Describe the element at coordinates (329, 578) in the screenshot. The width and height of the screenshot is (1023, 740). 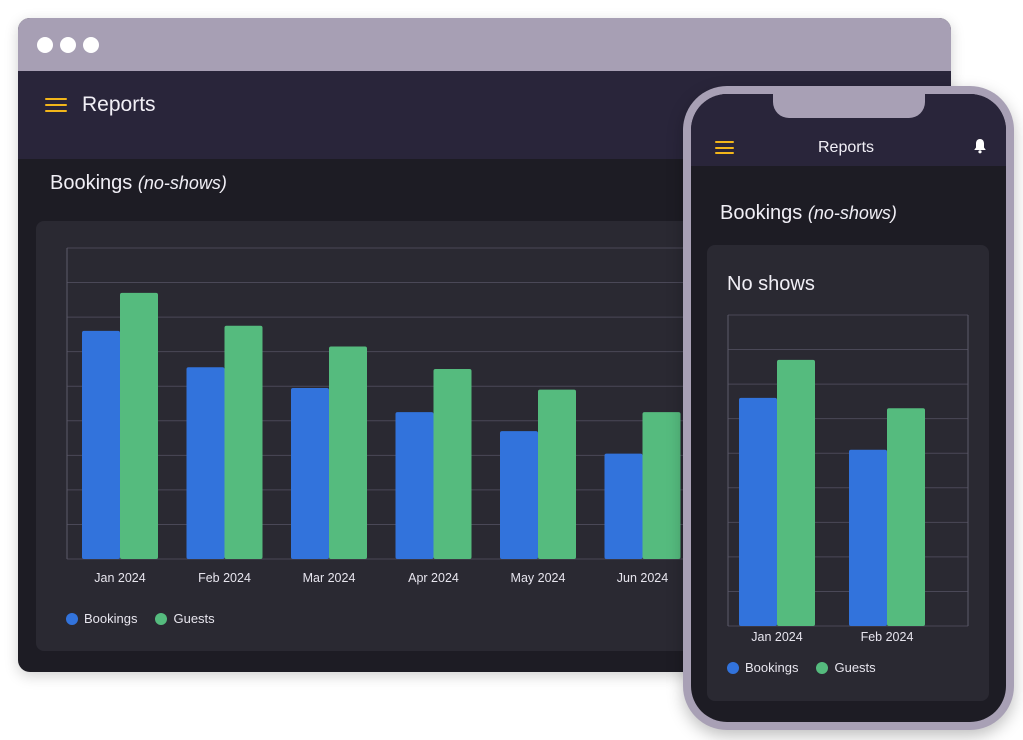
I see `x-tick-label: Mar 2024` at that location.